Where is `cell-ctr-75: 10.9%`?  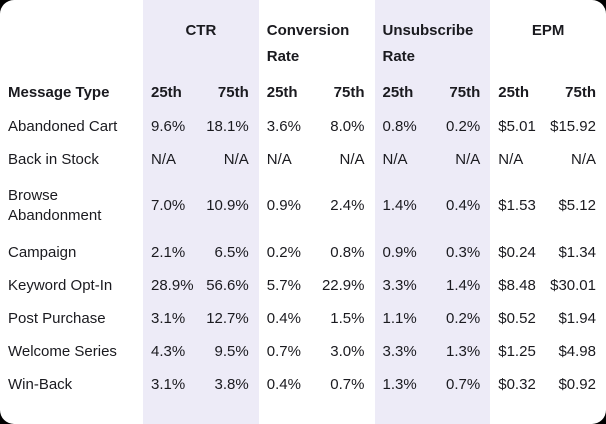
cell-ctr-75: 10.9% is located at coordinates (227, 205).